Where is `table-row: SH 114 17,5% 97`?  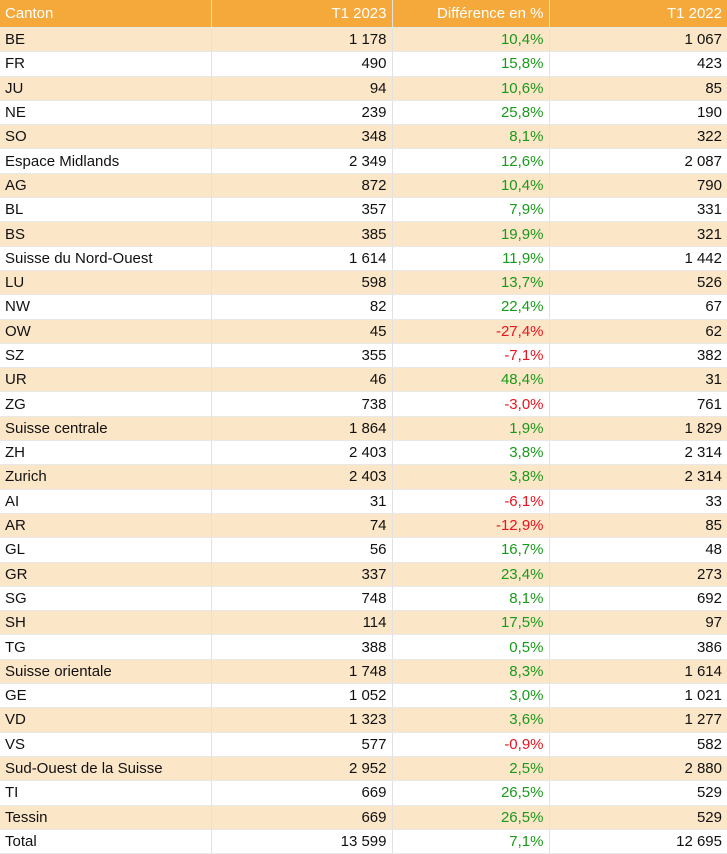
table-row: SH 114 17,5% 97 is located at coordinates (363, 623).